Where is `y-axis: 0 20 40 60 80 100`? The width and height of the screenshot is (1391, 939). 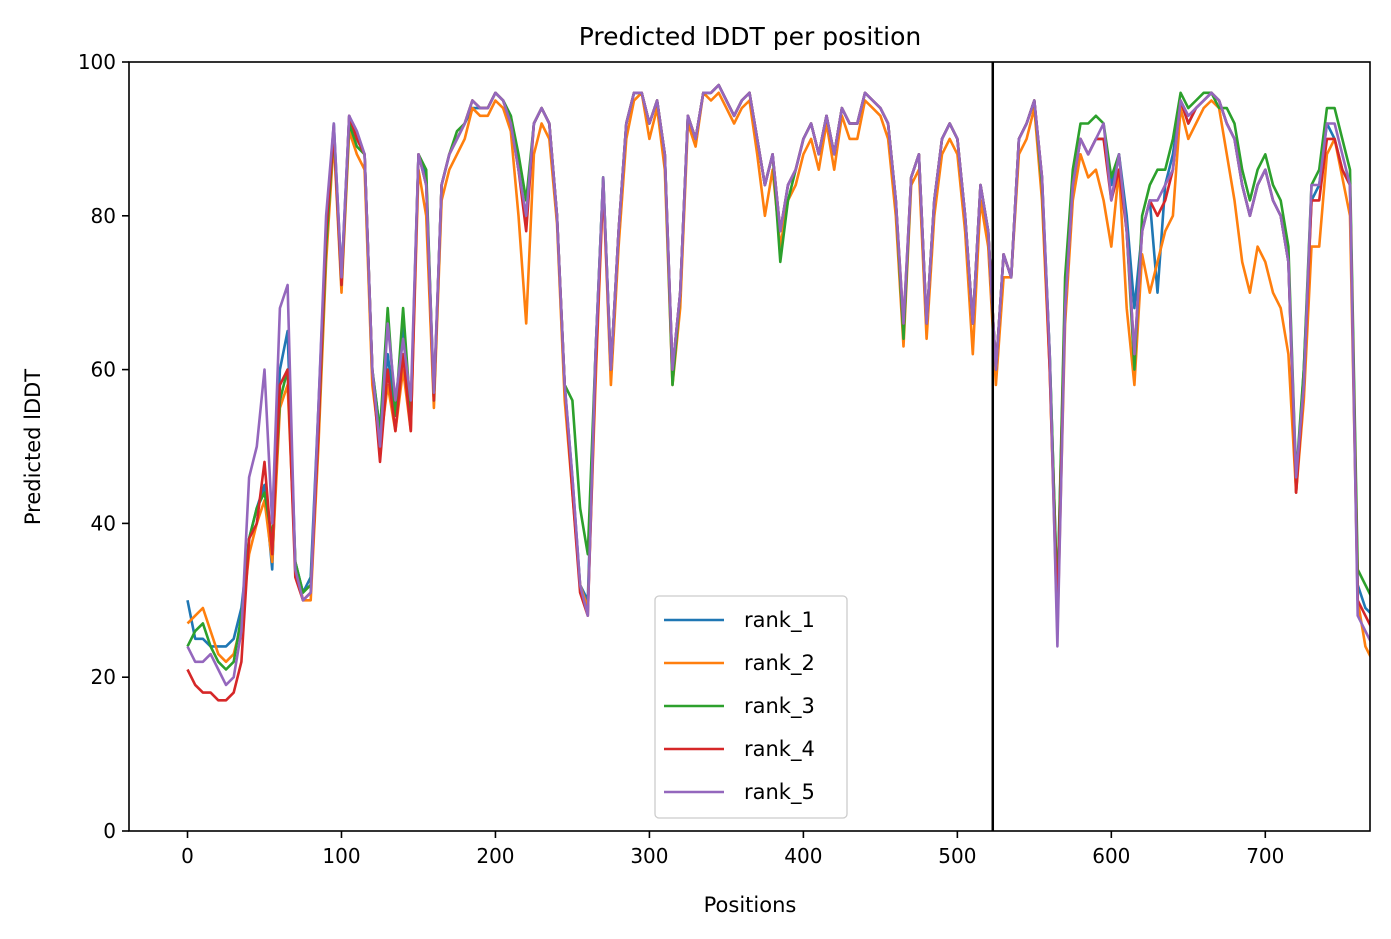
y-axis: 0 20 40 60 80 100 is located at coordinates (103, 446).